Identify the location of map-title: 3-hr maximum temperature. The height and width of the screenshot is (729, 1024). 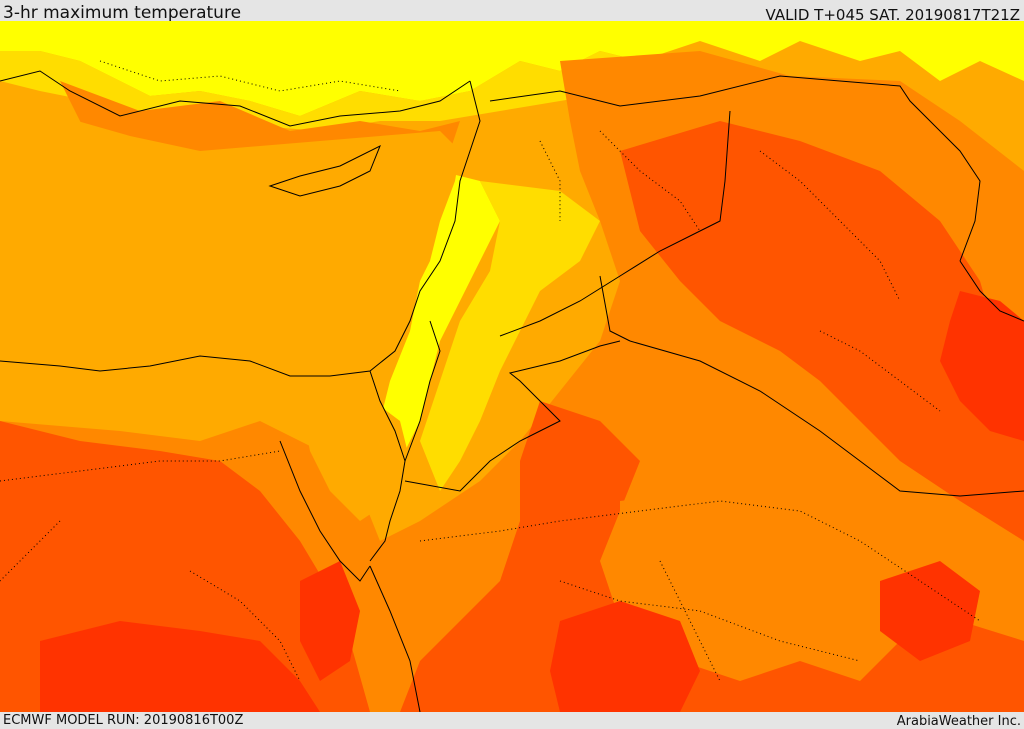
(122, 13).